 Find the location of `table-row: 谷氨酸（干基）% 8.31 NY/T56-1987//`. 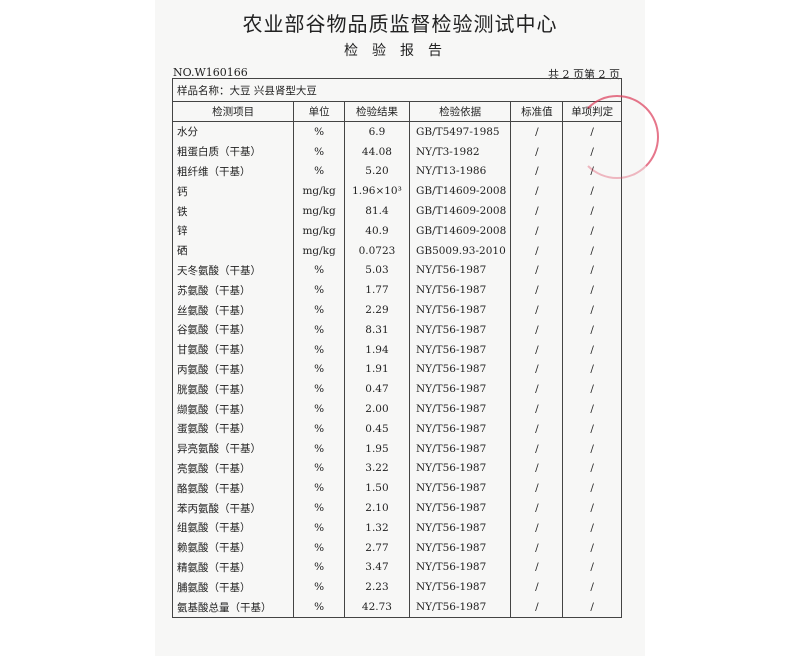

table-row: 谷氨酸（干基）% 8.31 NY/T56-1987// is located at coordinates (396, 329).